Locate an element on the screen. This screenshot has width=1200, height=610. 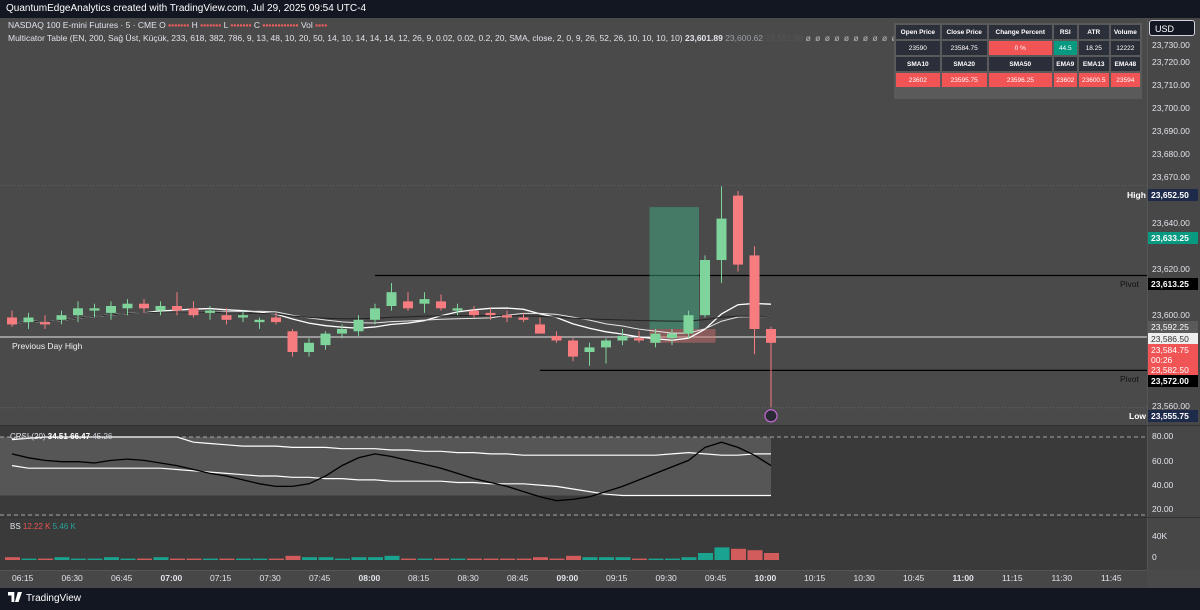
time-tick: 11:30 is located at coordinates (1062, 578).